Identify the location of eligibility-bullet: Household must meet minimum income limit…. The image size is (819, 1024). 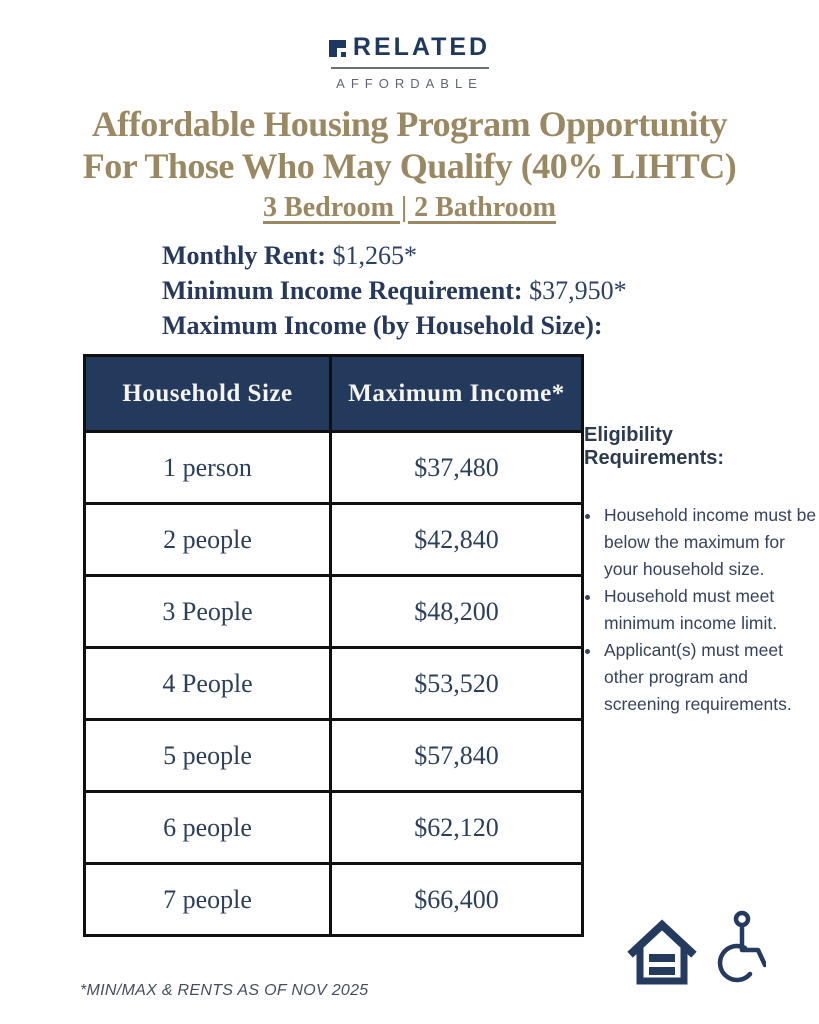
(710, 610).